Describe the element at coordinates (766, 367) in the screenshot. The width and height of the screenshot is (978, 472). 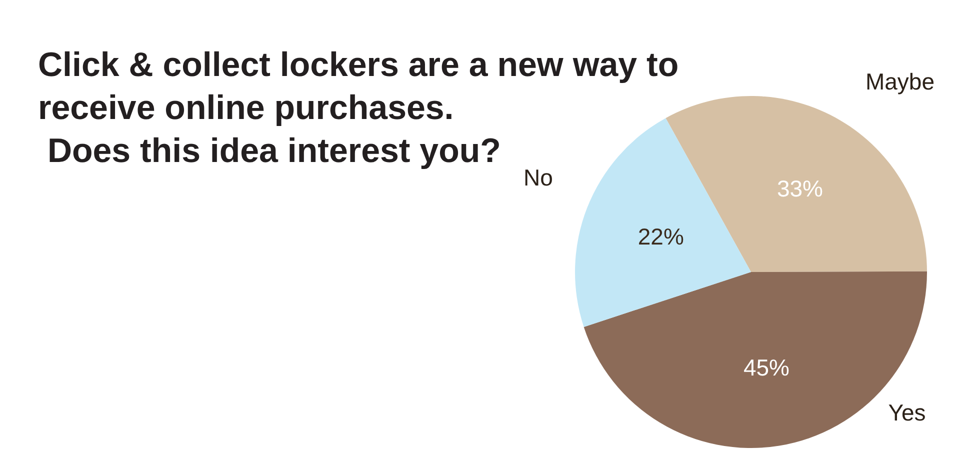
I see `data-label: 45%` at that location.